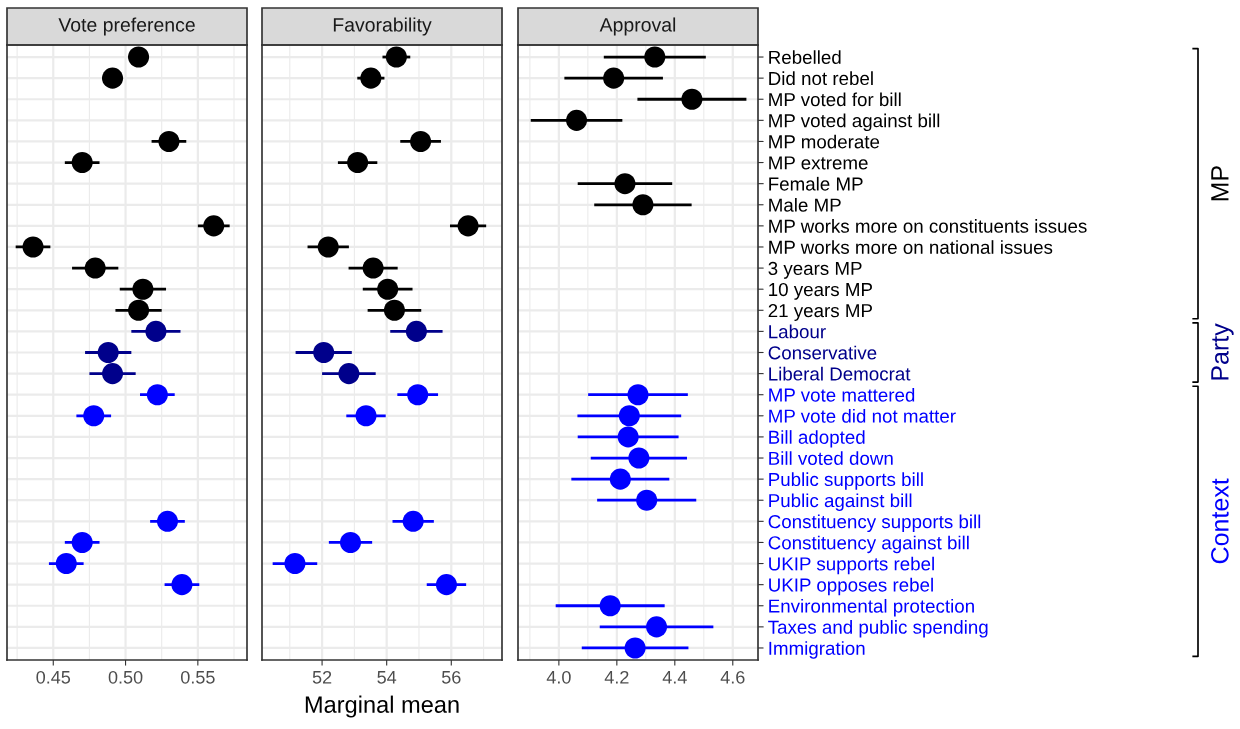 The height and width of the screenshot is (729, 1240). What do you see at coordinates (846, 481) in the screenshot?
I see `y-tick-label: Public supports bill` at bounding box center [846, 481].